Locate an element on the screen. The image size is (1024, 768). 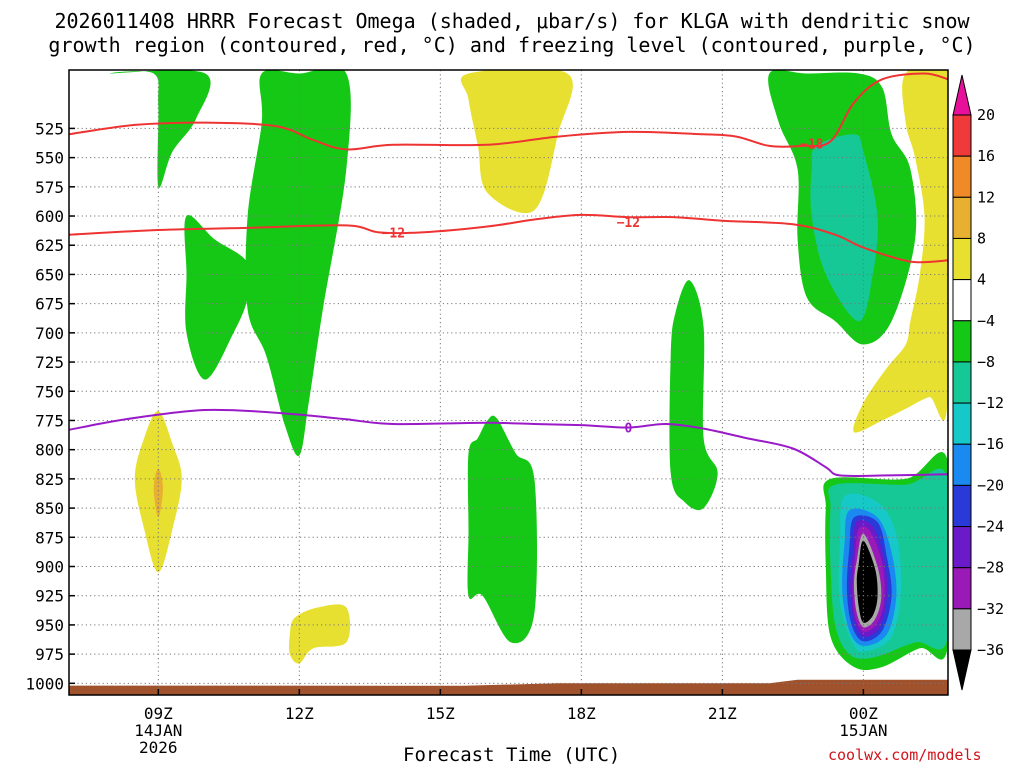
y-tick-label: 750 is located at coordinates (49, 391).